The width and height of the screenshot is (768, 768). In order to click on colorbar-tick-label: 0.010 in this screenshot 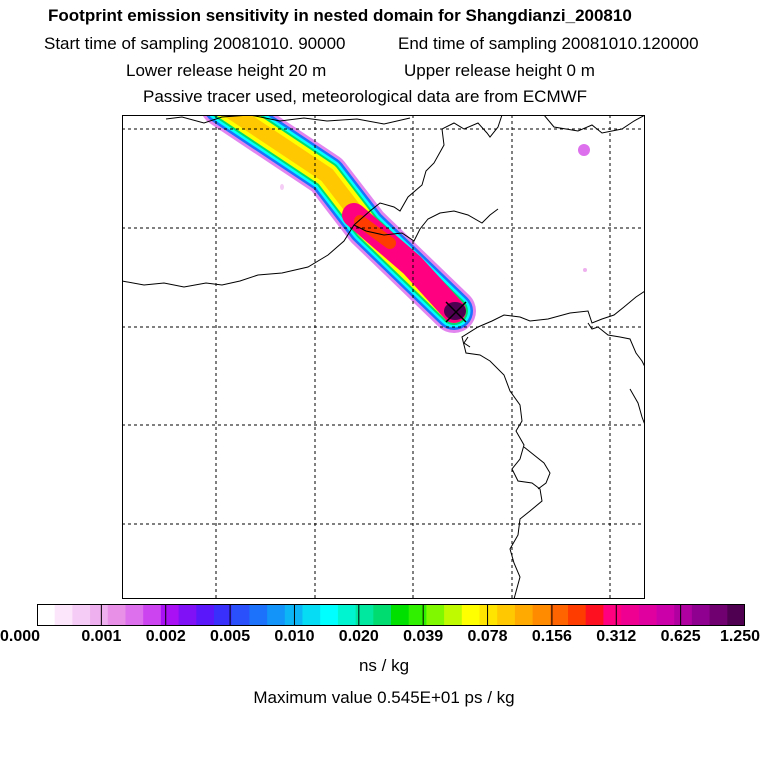, I will do `click(294, 636)`.